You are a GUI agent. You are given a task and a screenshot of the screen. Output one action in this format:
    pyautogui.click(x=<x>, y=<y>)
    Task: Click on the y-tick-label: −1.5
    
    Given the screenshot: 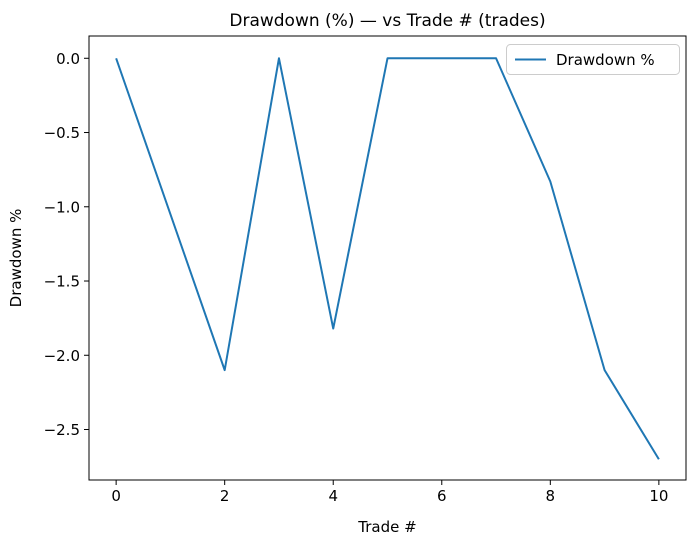 What is the action you would take?
    pyautogui.click(x=62, y=282)
    